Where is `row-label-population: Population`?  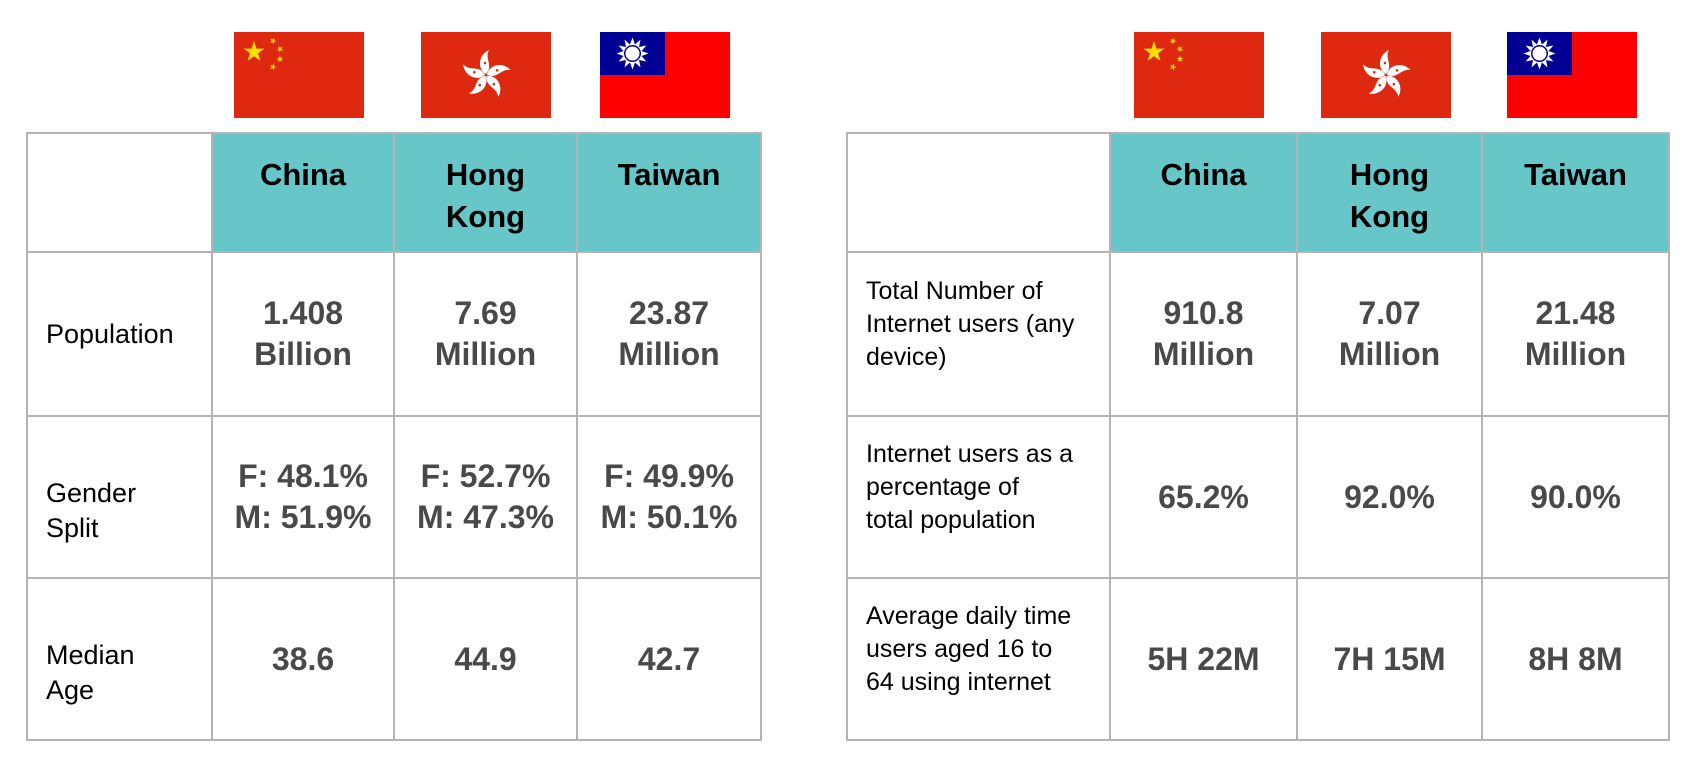
row-label-population: Population is located at coordinates (119, 334).